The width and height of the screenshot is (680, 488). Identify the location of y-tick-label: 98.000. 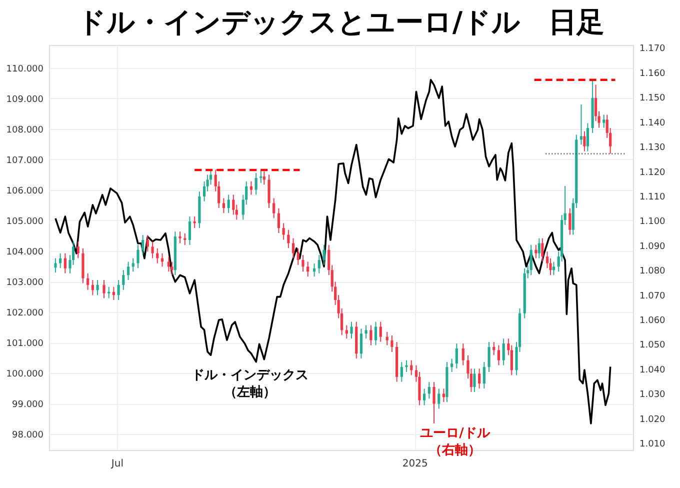
(28, 435).